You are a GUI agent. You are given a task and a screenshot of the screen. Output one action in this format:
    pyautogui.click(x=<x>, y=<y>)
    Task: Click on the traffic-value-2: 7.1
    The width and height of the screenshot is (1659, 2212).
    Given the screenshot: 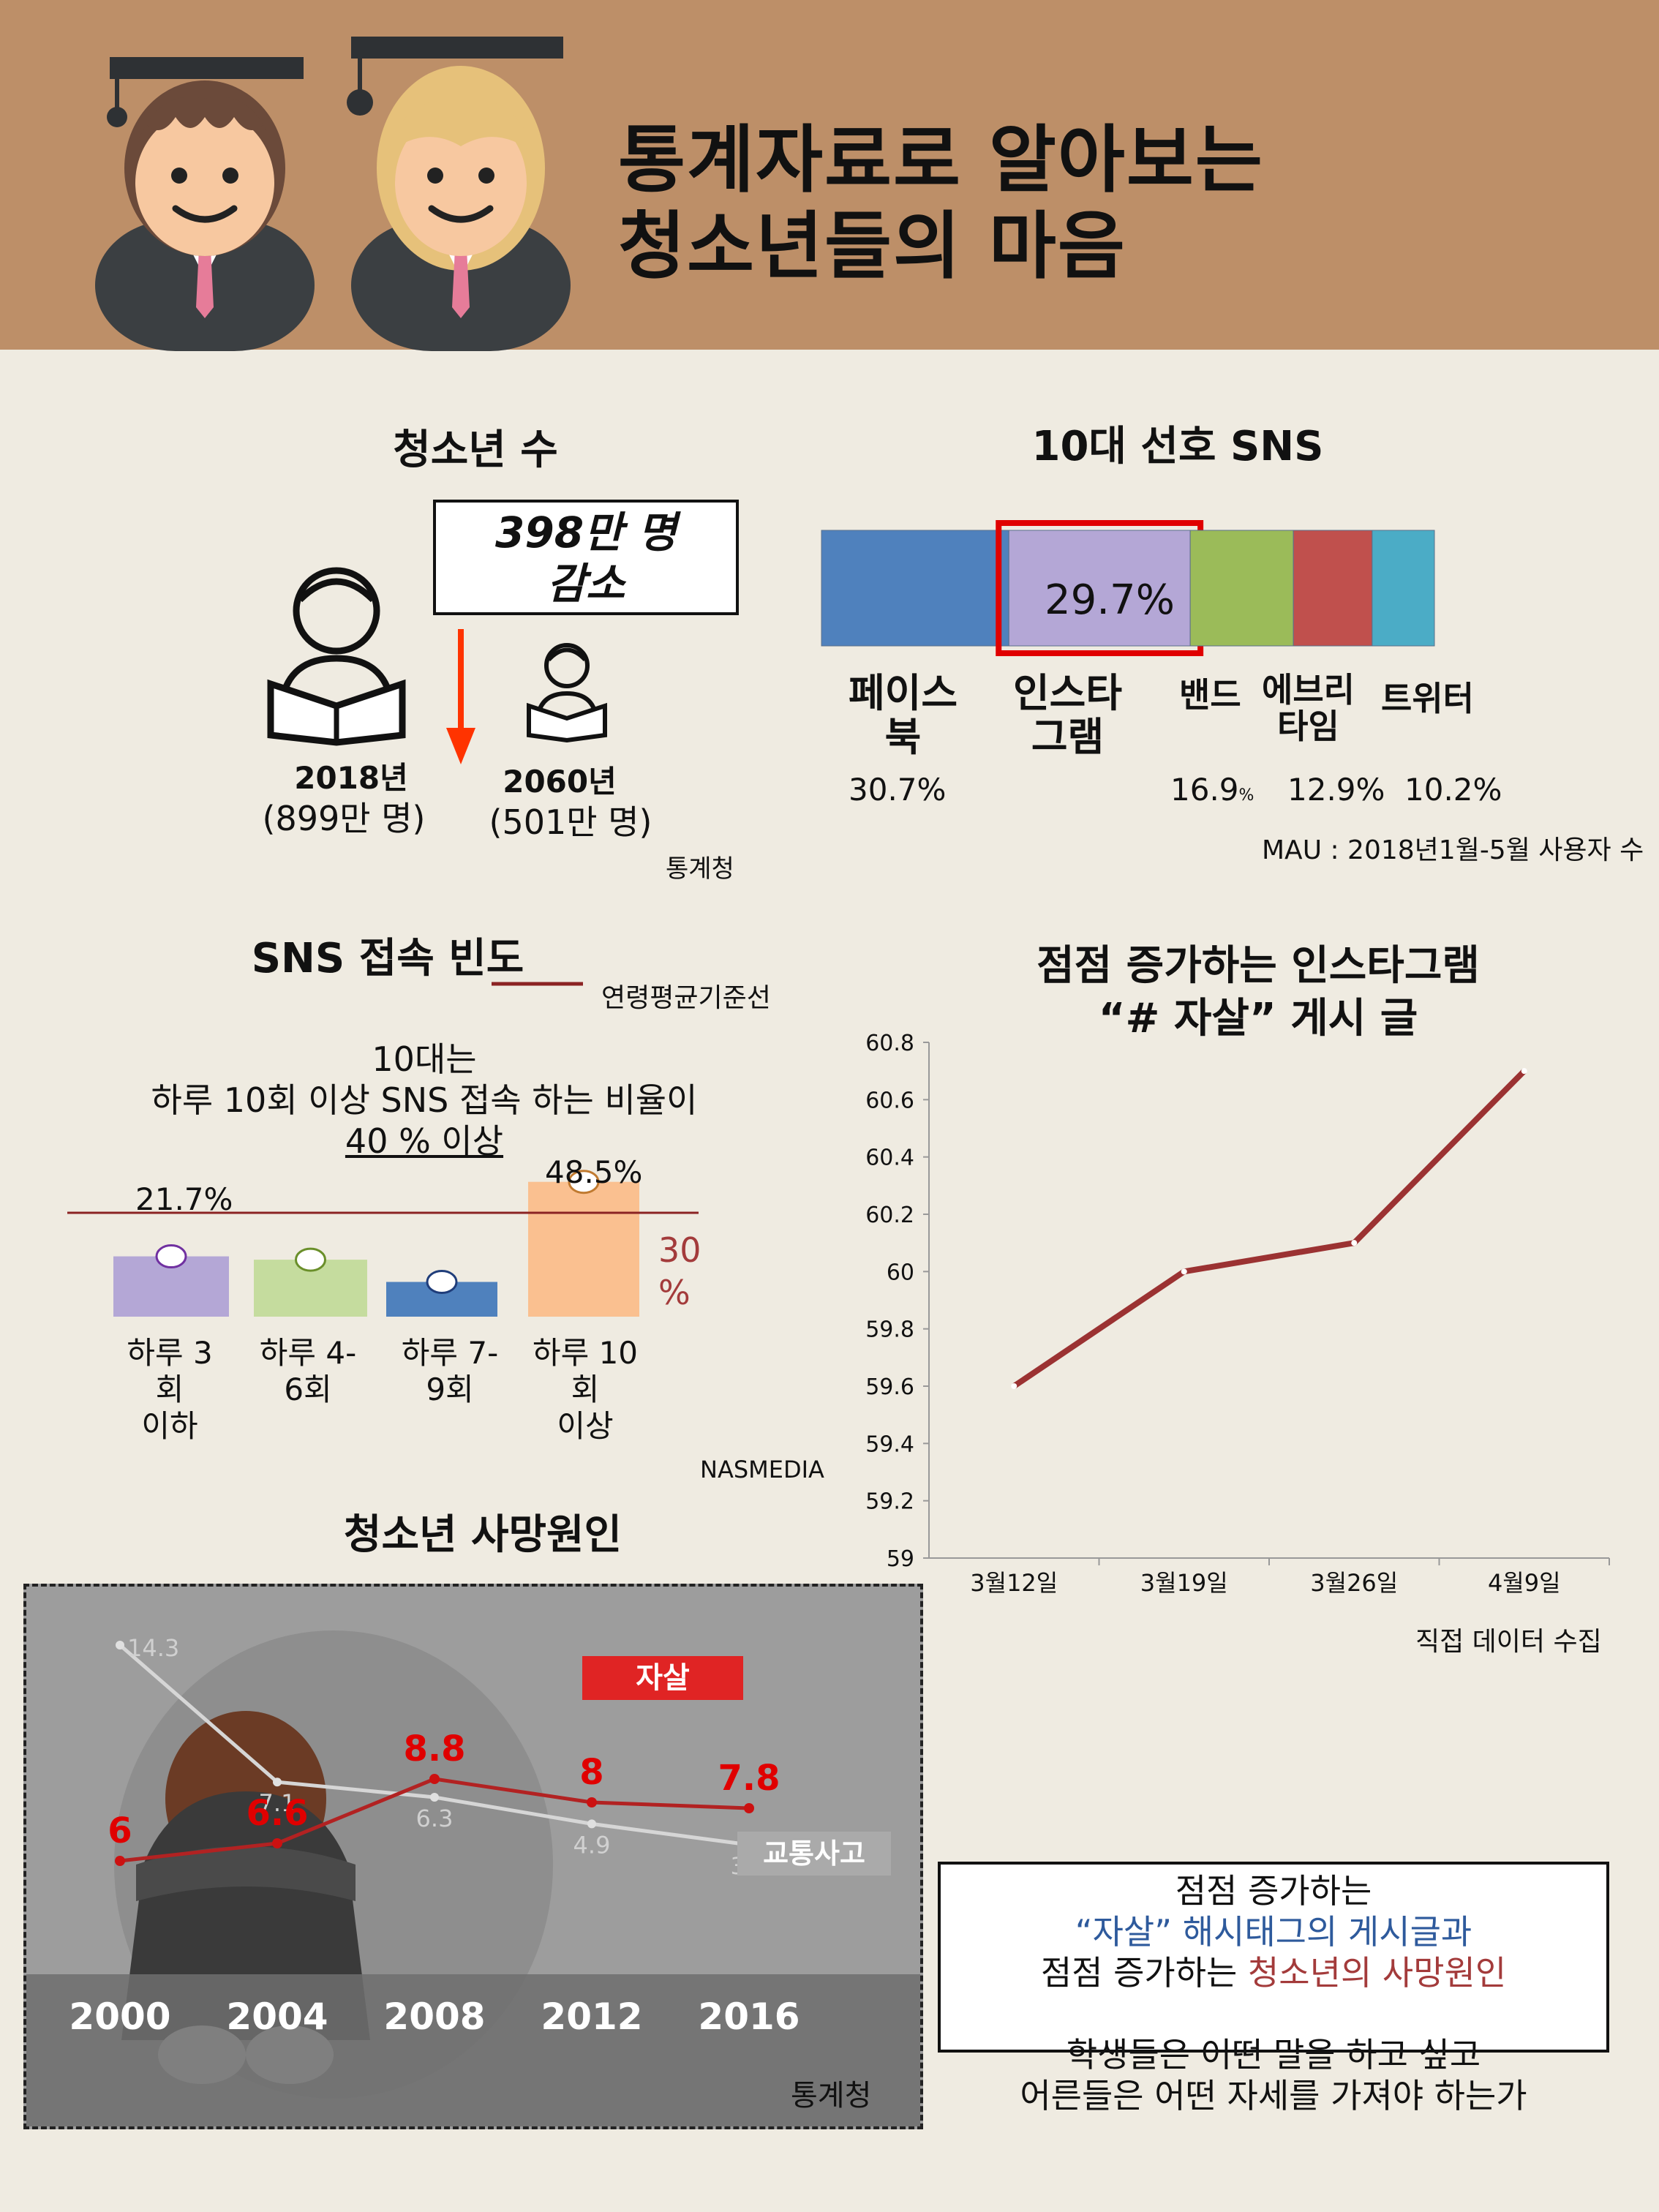 What is the action you would take?
    pyautogui.click(x=277, y=1803)
    